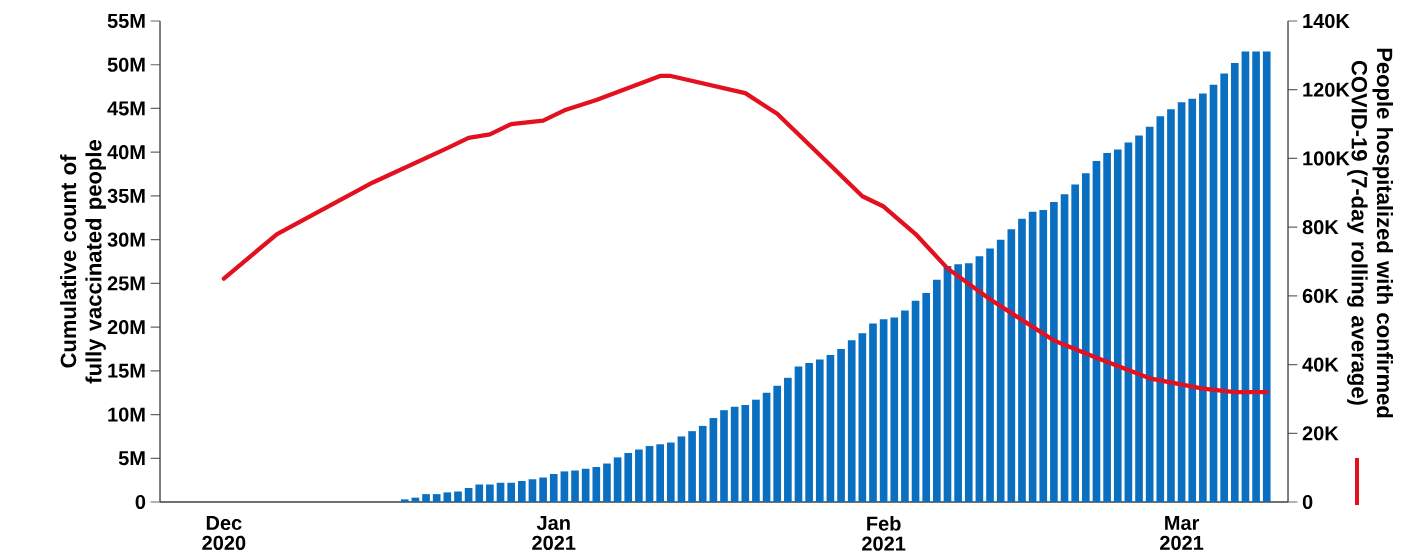  What do you see at coordinates (126, 196) in the screenshot?
I see `y-tick-label: 35M` at bounding box center [126, 196].